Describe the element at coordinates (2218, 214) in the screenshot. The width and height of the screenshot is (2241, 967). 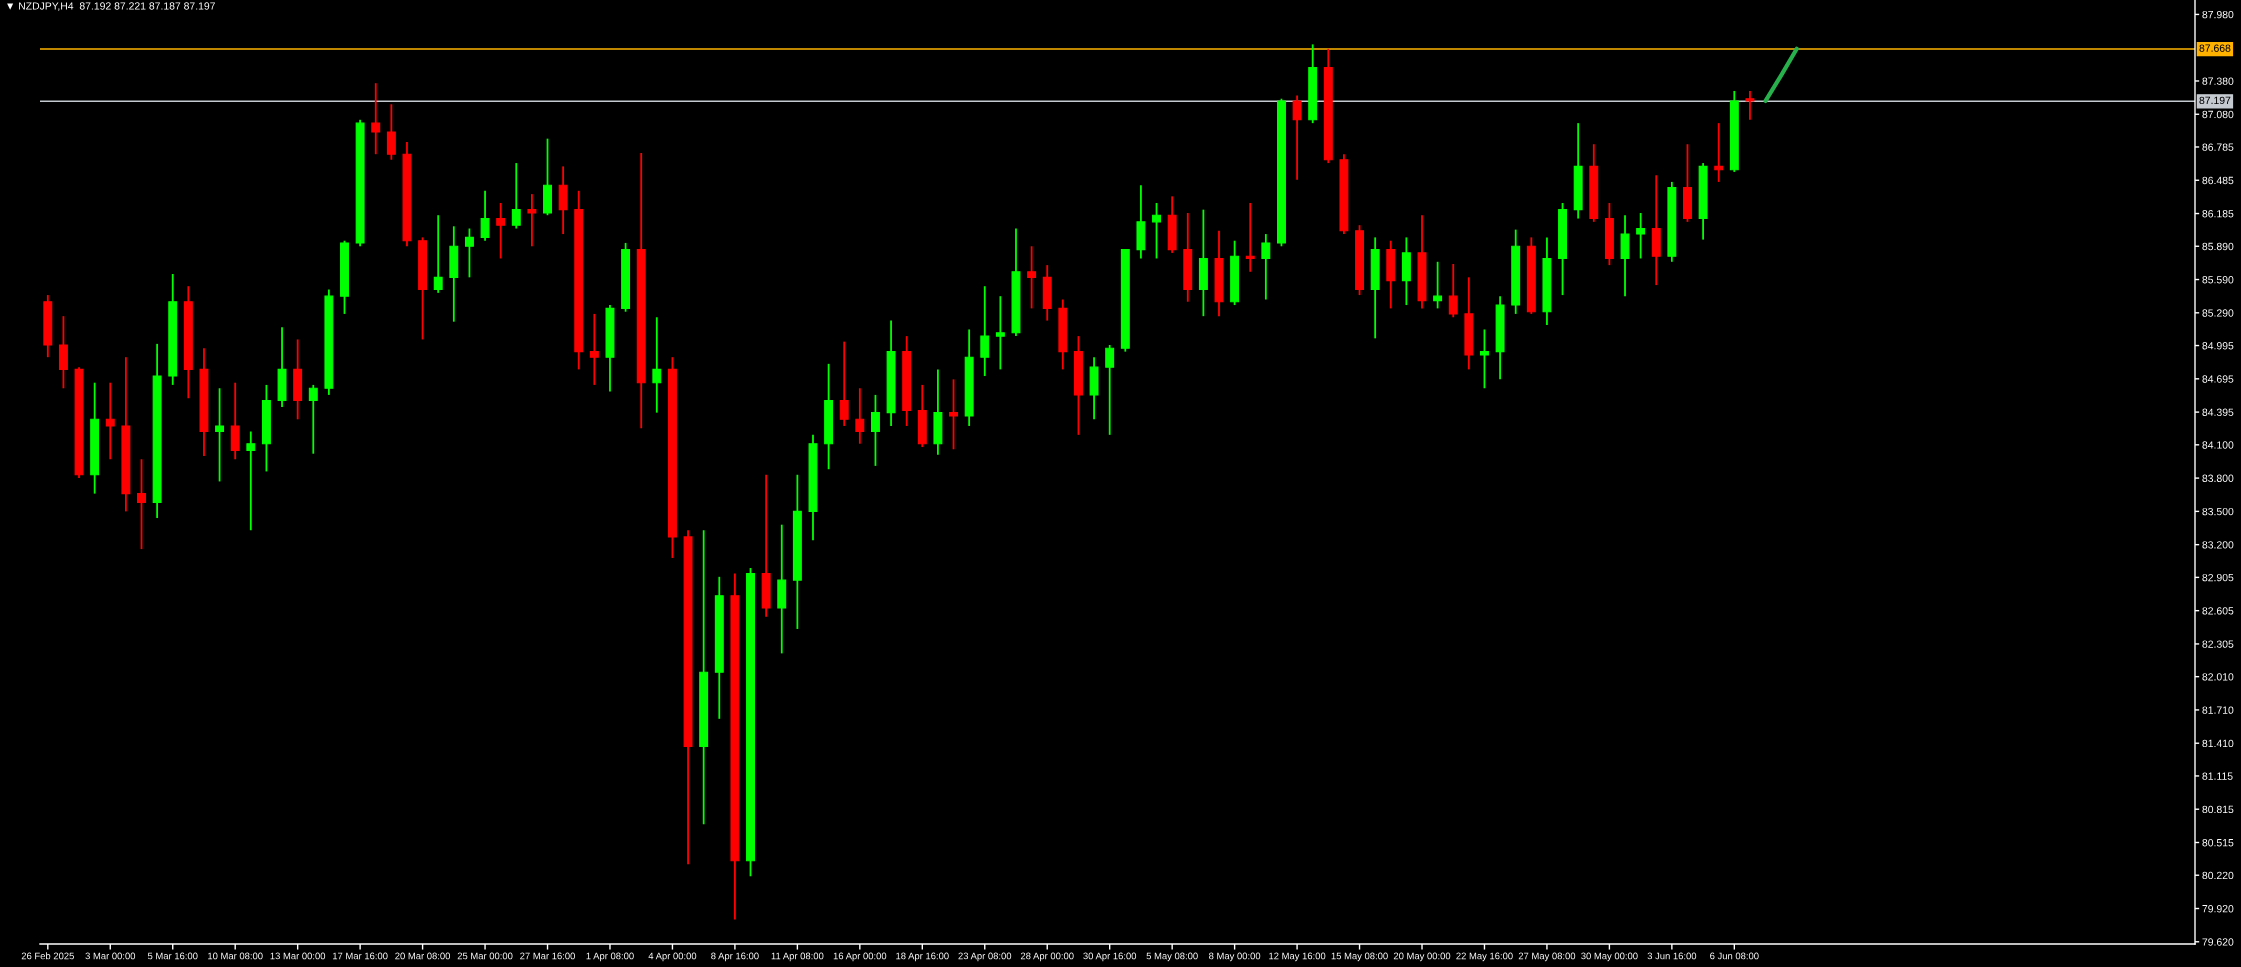
I see `y-tick-label: 86.185` at that location.